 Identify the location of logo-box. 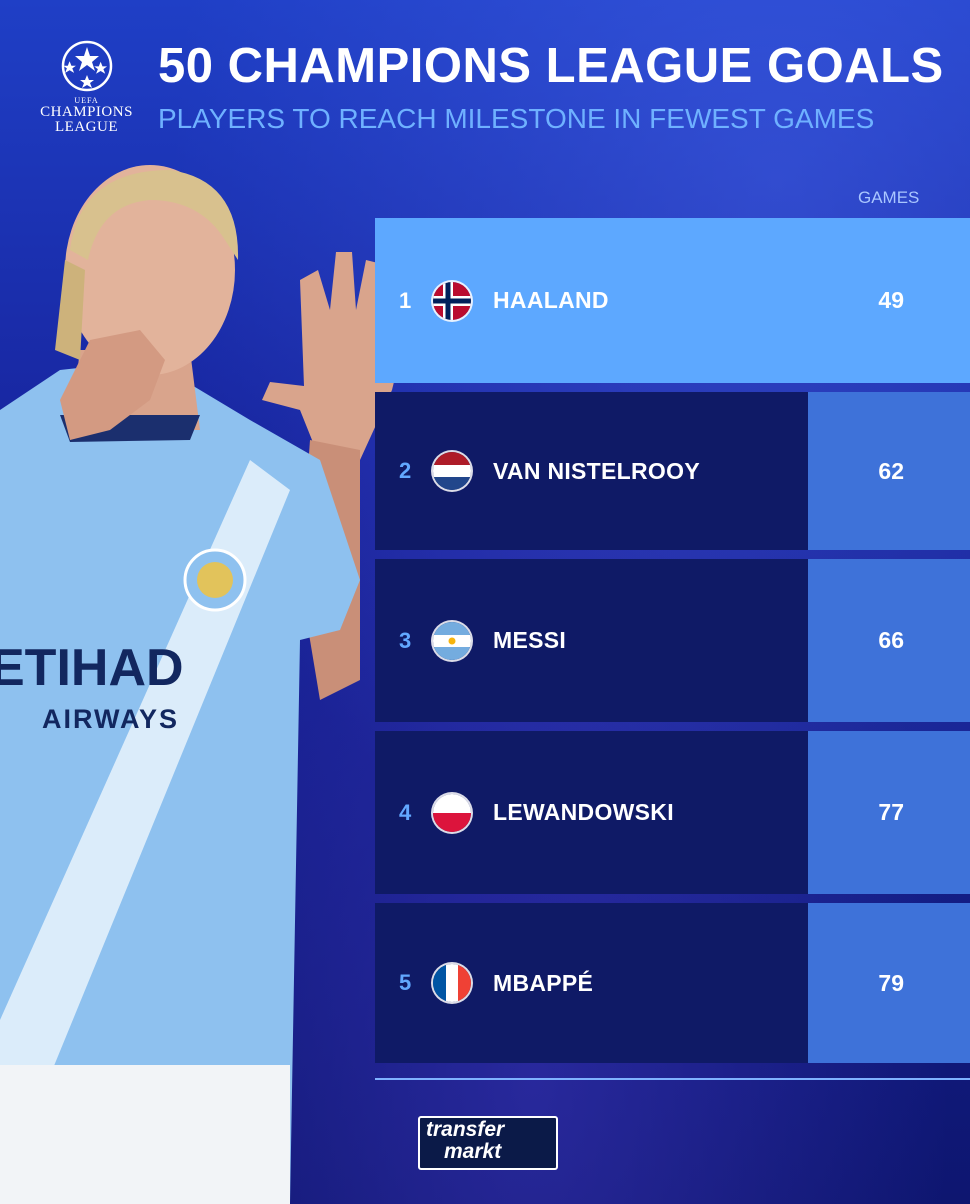
(488, 1143).